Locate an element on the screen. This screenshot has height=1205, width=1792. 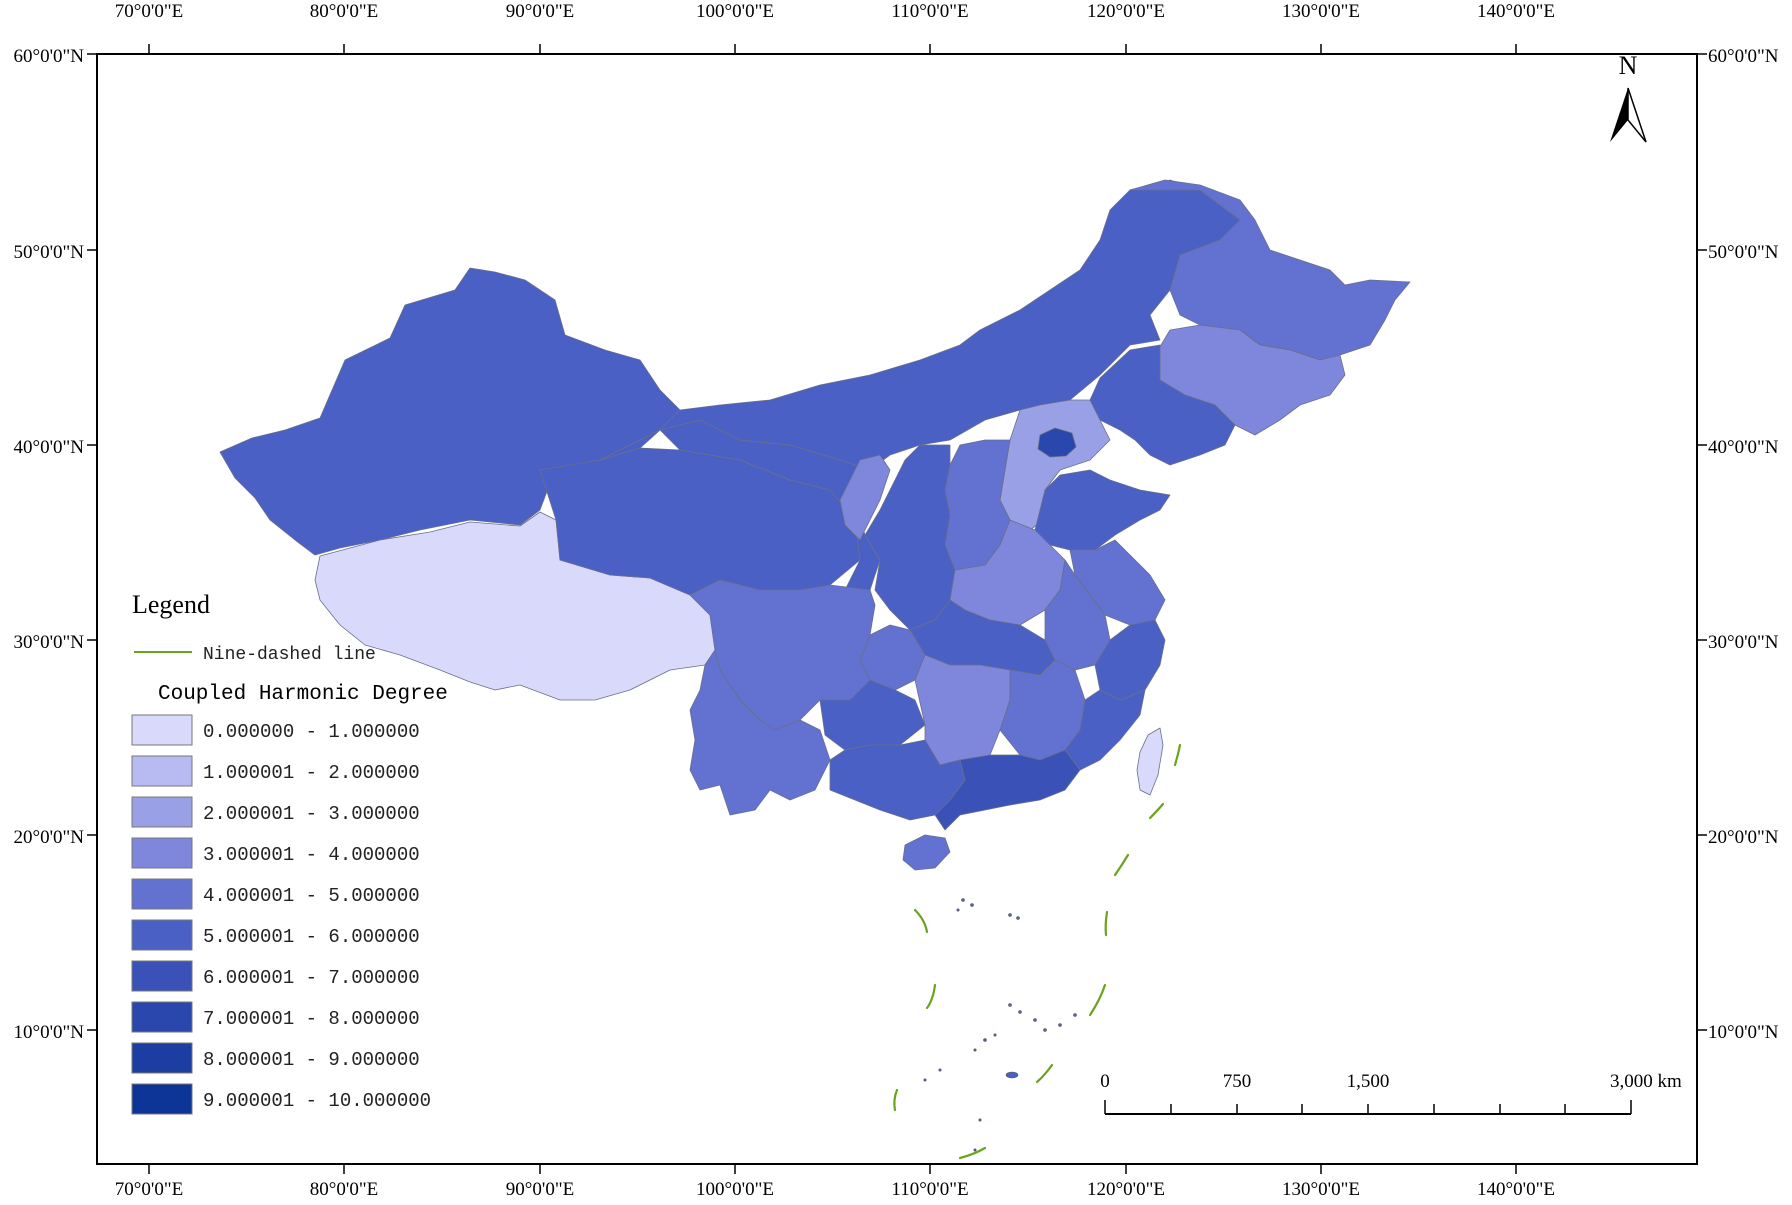
legend-line-label: Nine-dashed line is located at coordinates (289, 655).